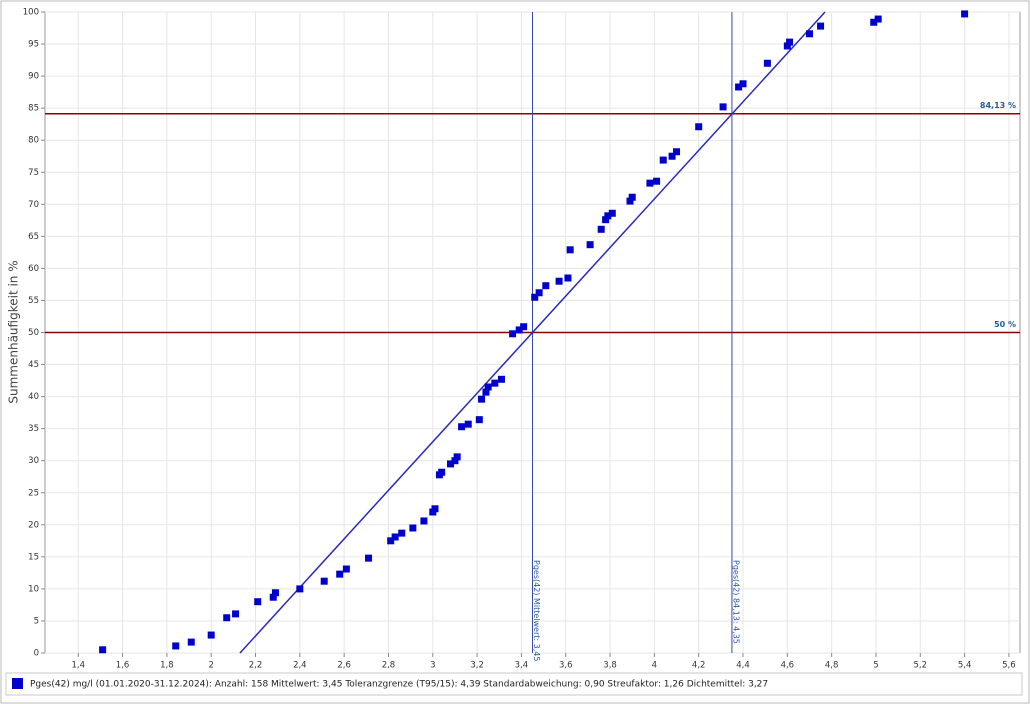 Image resolution: width=1030 pixels, height=704 pixels. Describe the element at coordinates (522, 666) in the screenshot. I see `x-tick-label: 3,4` at that location.